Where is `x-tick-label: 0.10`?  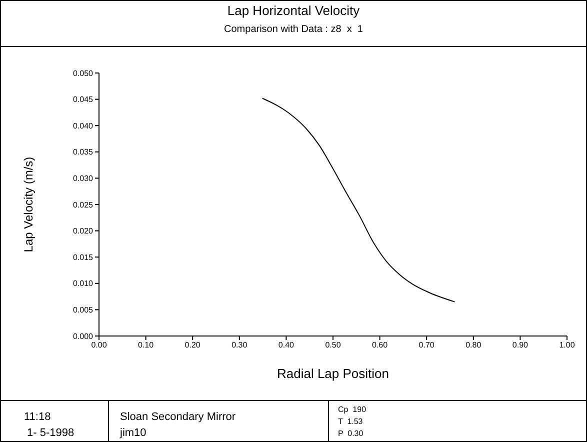 x-tick-label: 0.10 is located at coordinates (146, 345).